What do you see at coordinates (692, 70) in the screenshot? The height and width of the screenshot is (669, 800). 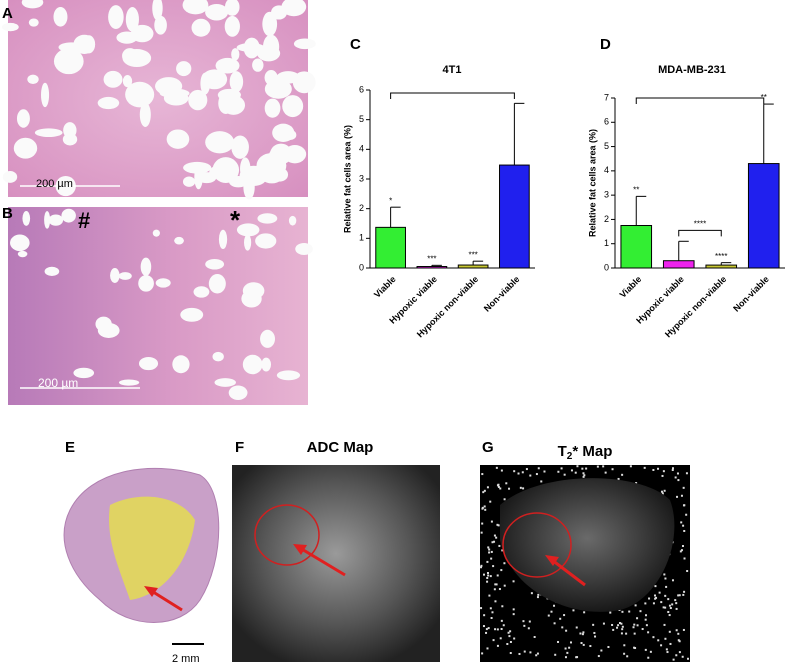 I see `chart-title: MDA-MB-231` at bounding box center [692, 70].